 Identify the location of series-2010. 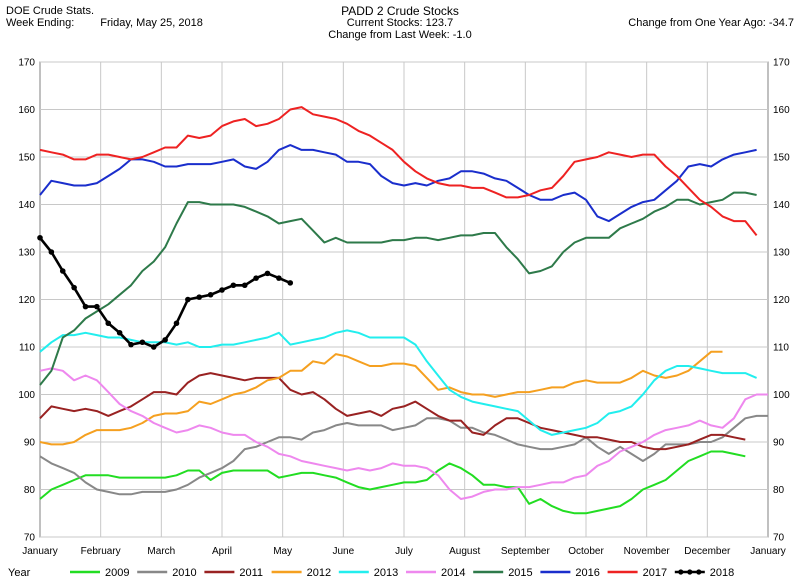
(403, 455).